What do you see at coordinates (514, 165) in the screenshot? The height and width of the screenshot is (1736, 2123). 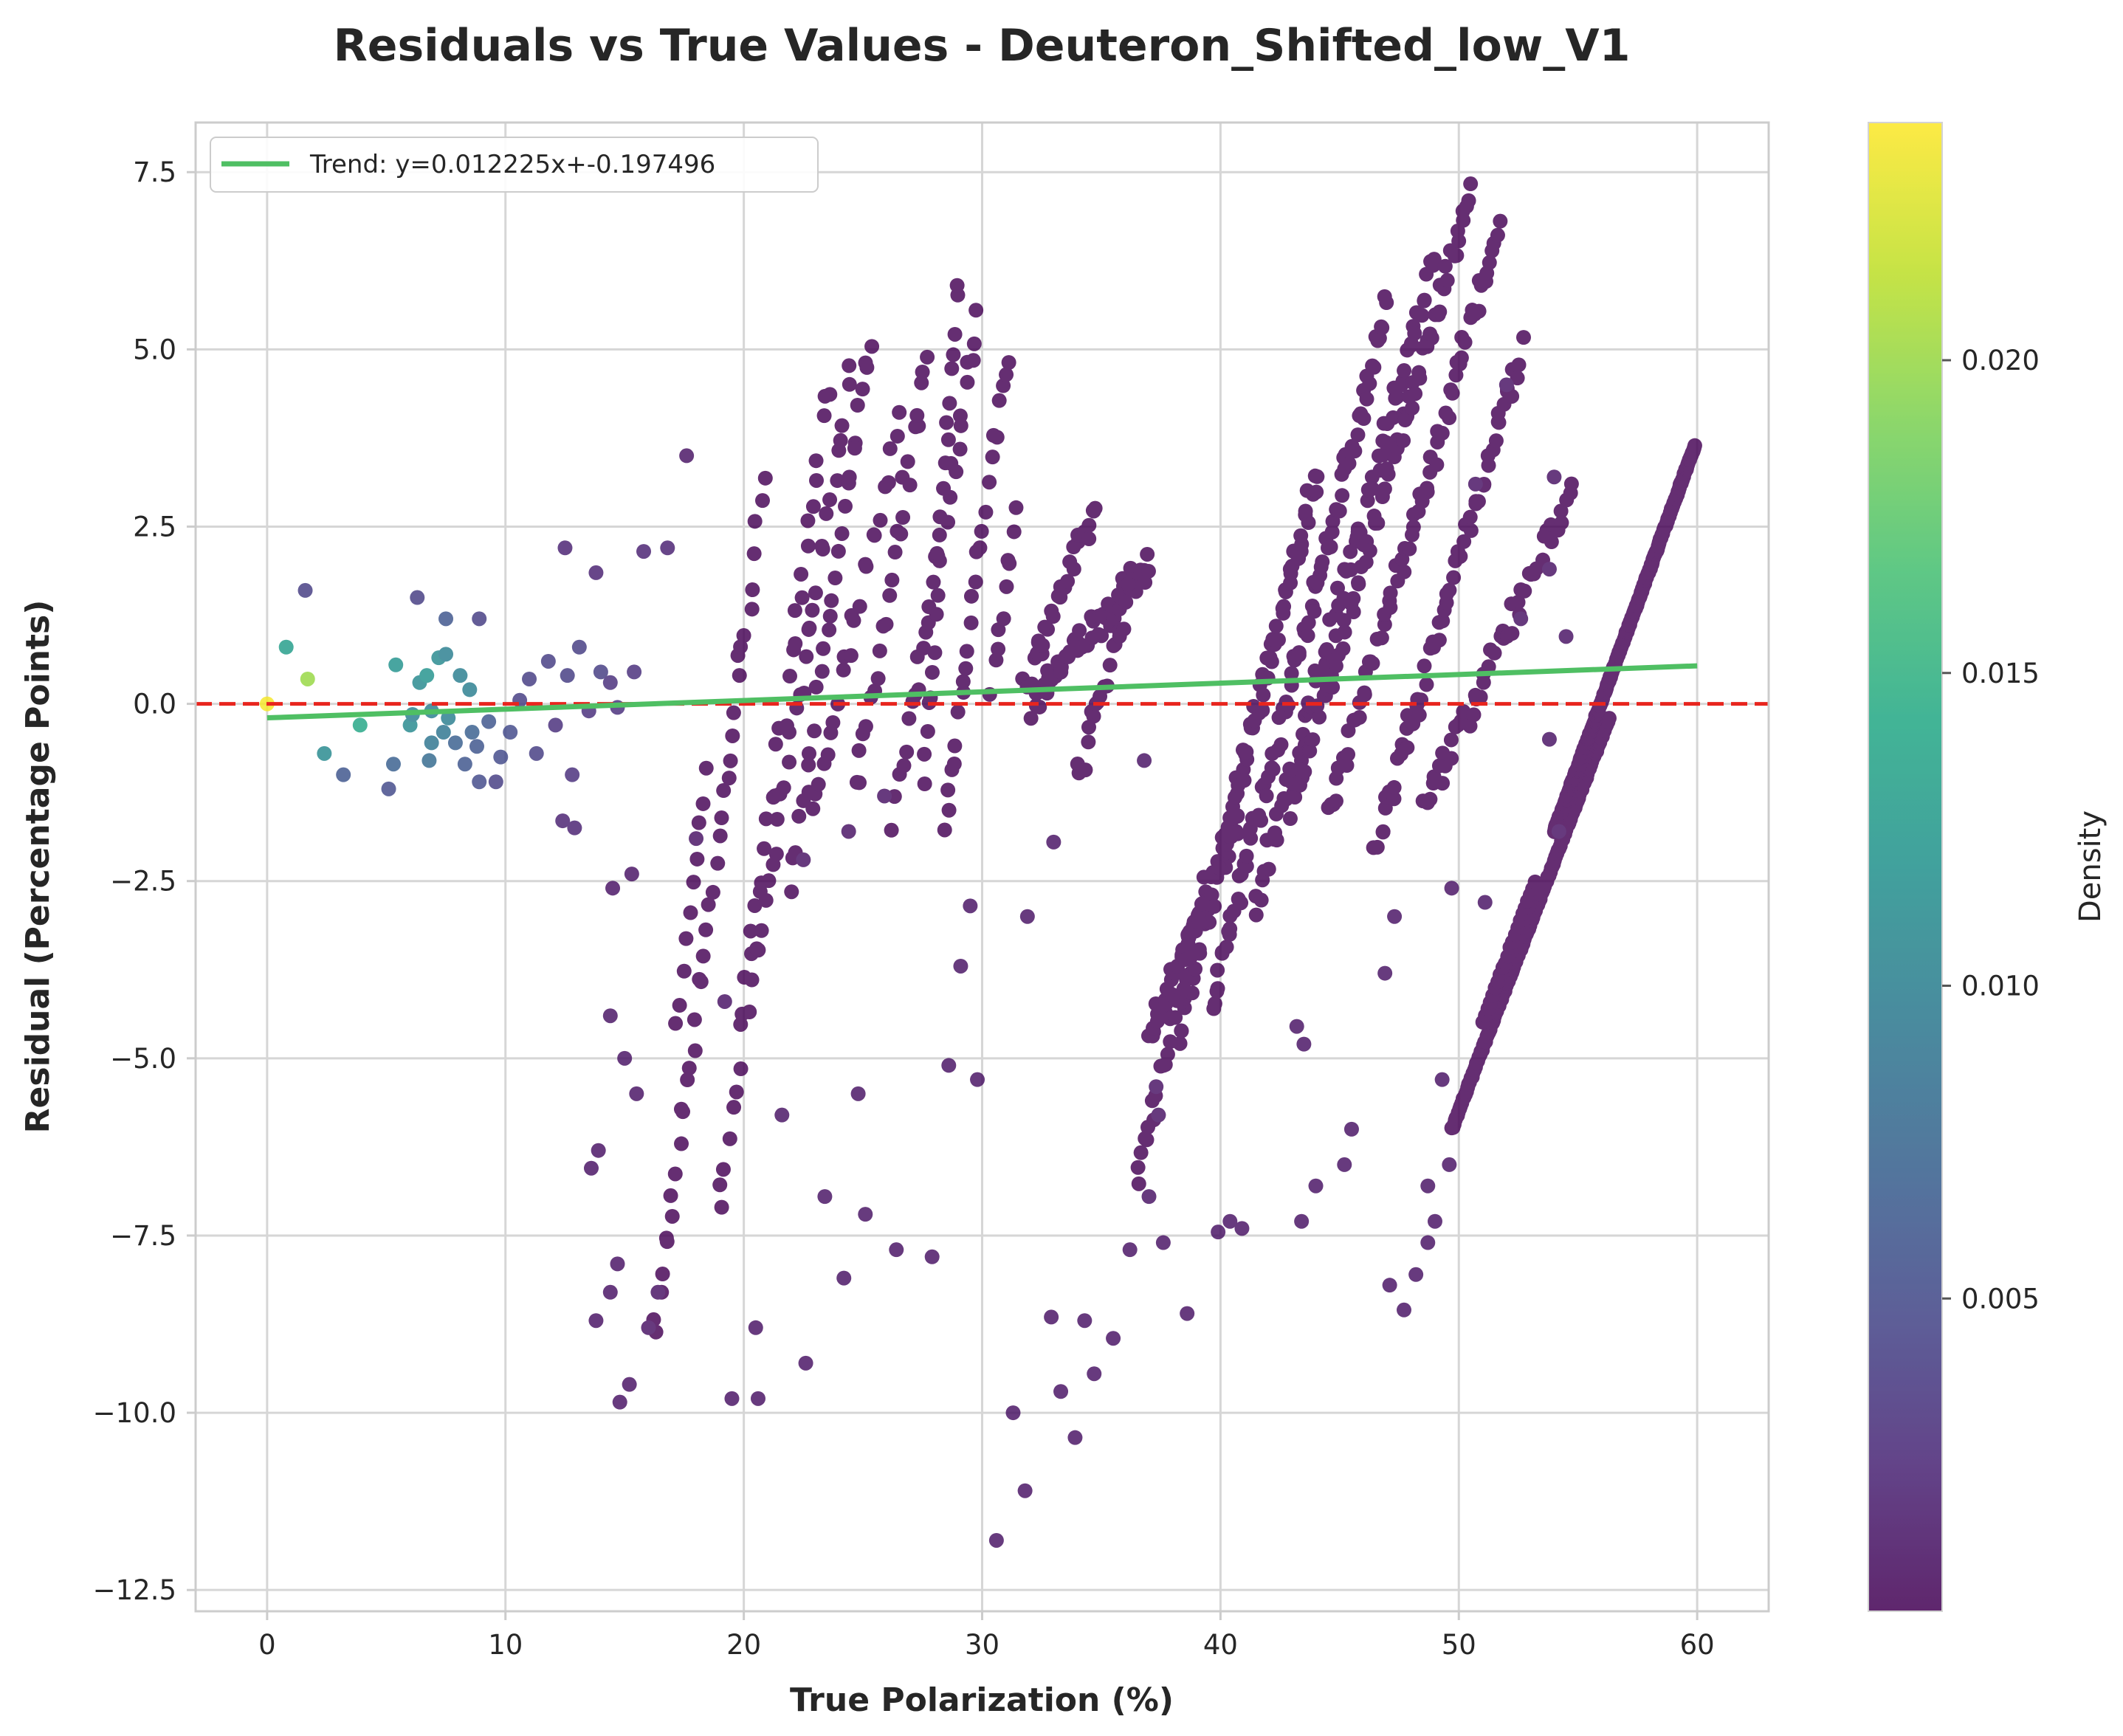 I see `legend: Trend: y=0.012225x+-0.197496` at bounding box center [514, 165].